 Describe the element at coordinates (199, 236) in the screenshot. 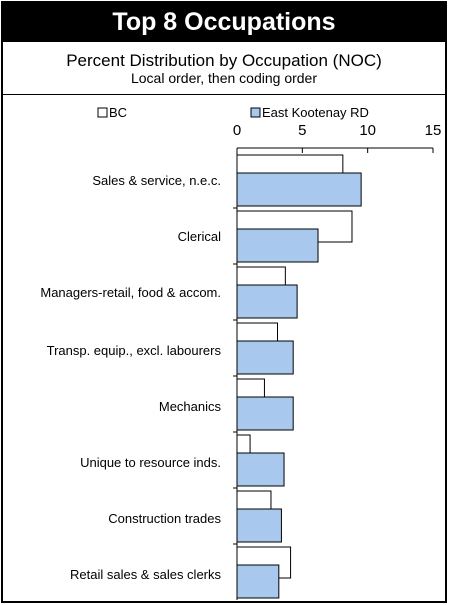

I see `category-label: Clerical` at that location.